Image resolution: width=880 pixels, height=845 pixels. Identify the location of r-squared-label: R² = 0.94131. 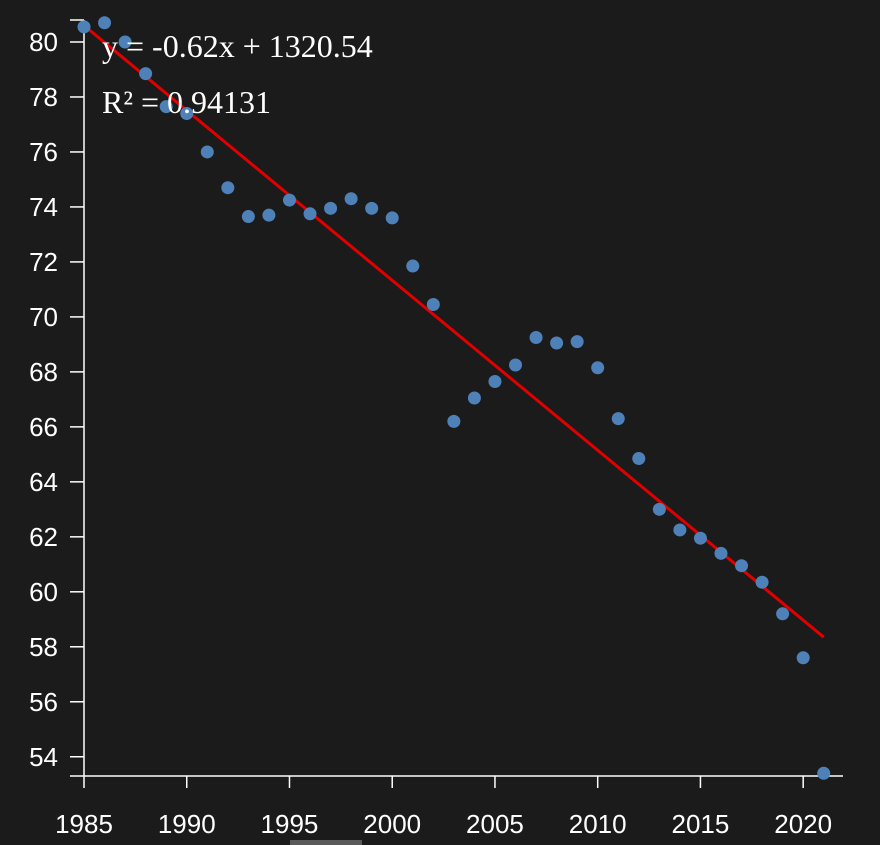
(186, 102).